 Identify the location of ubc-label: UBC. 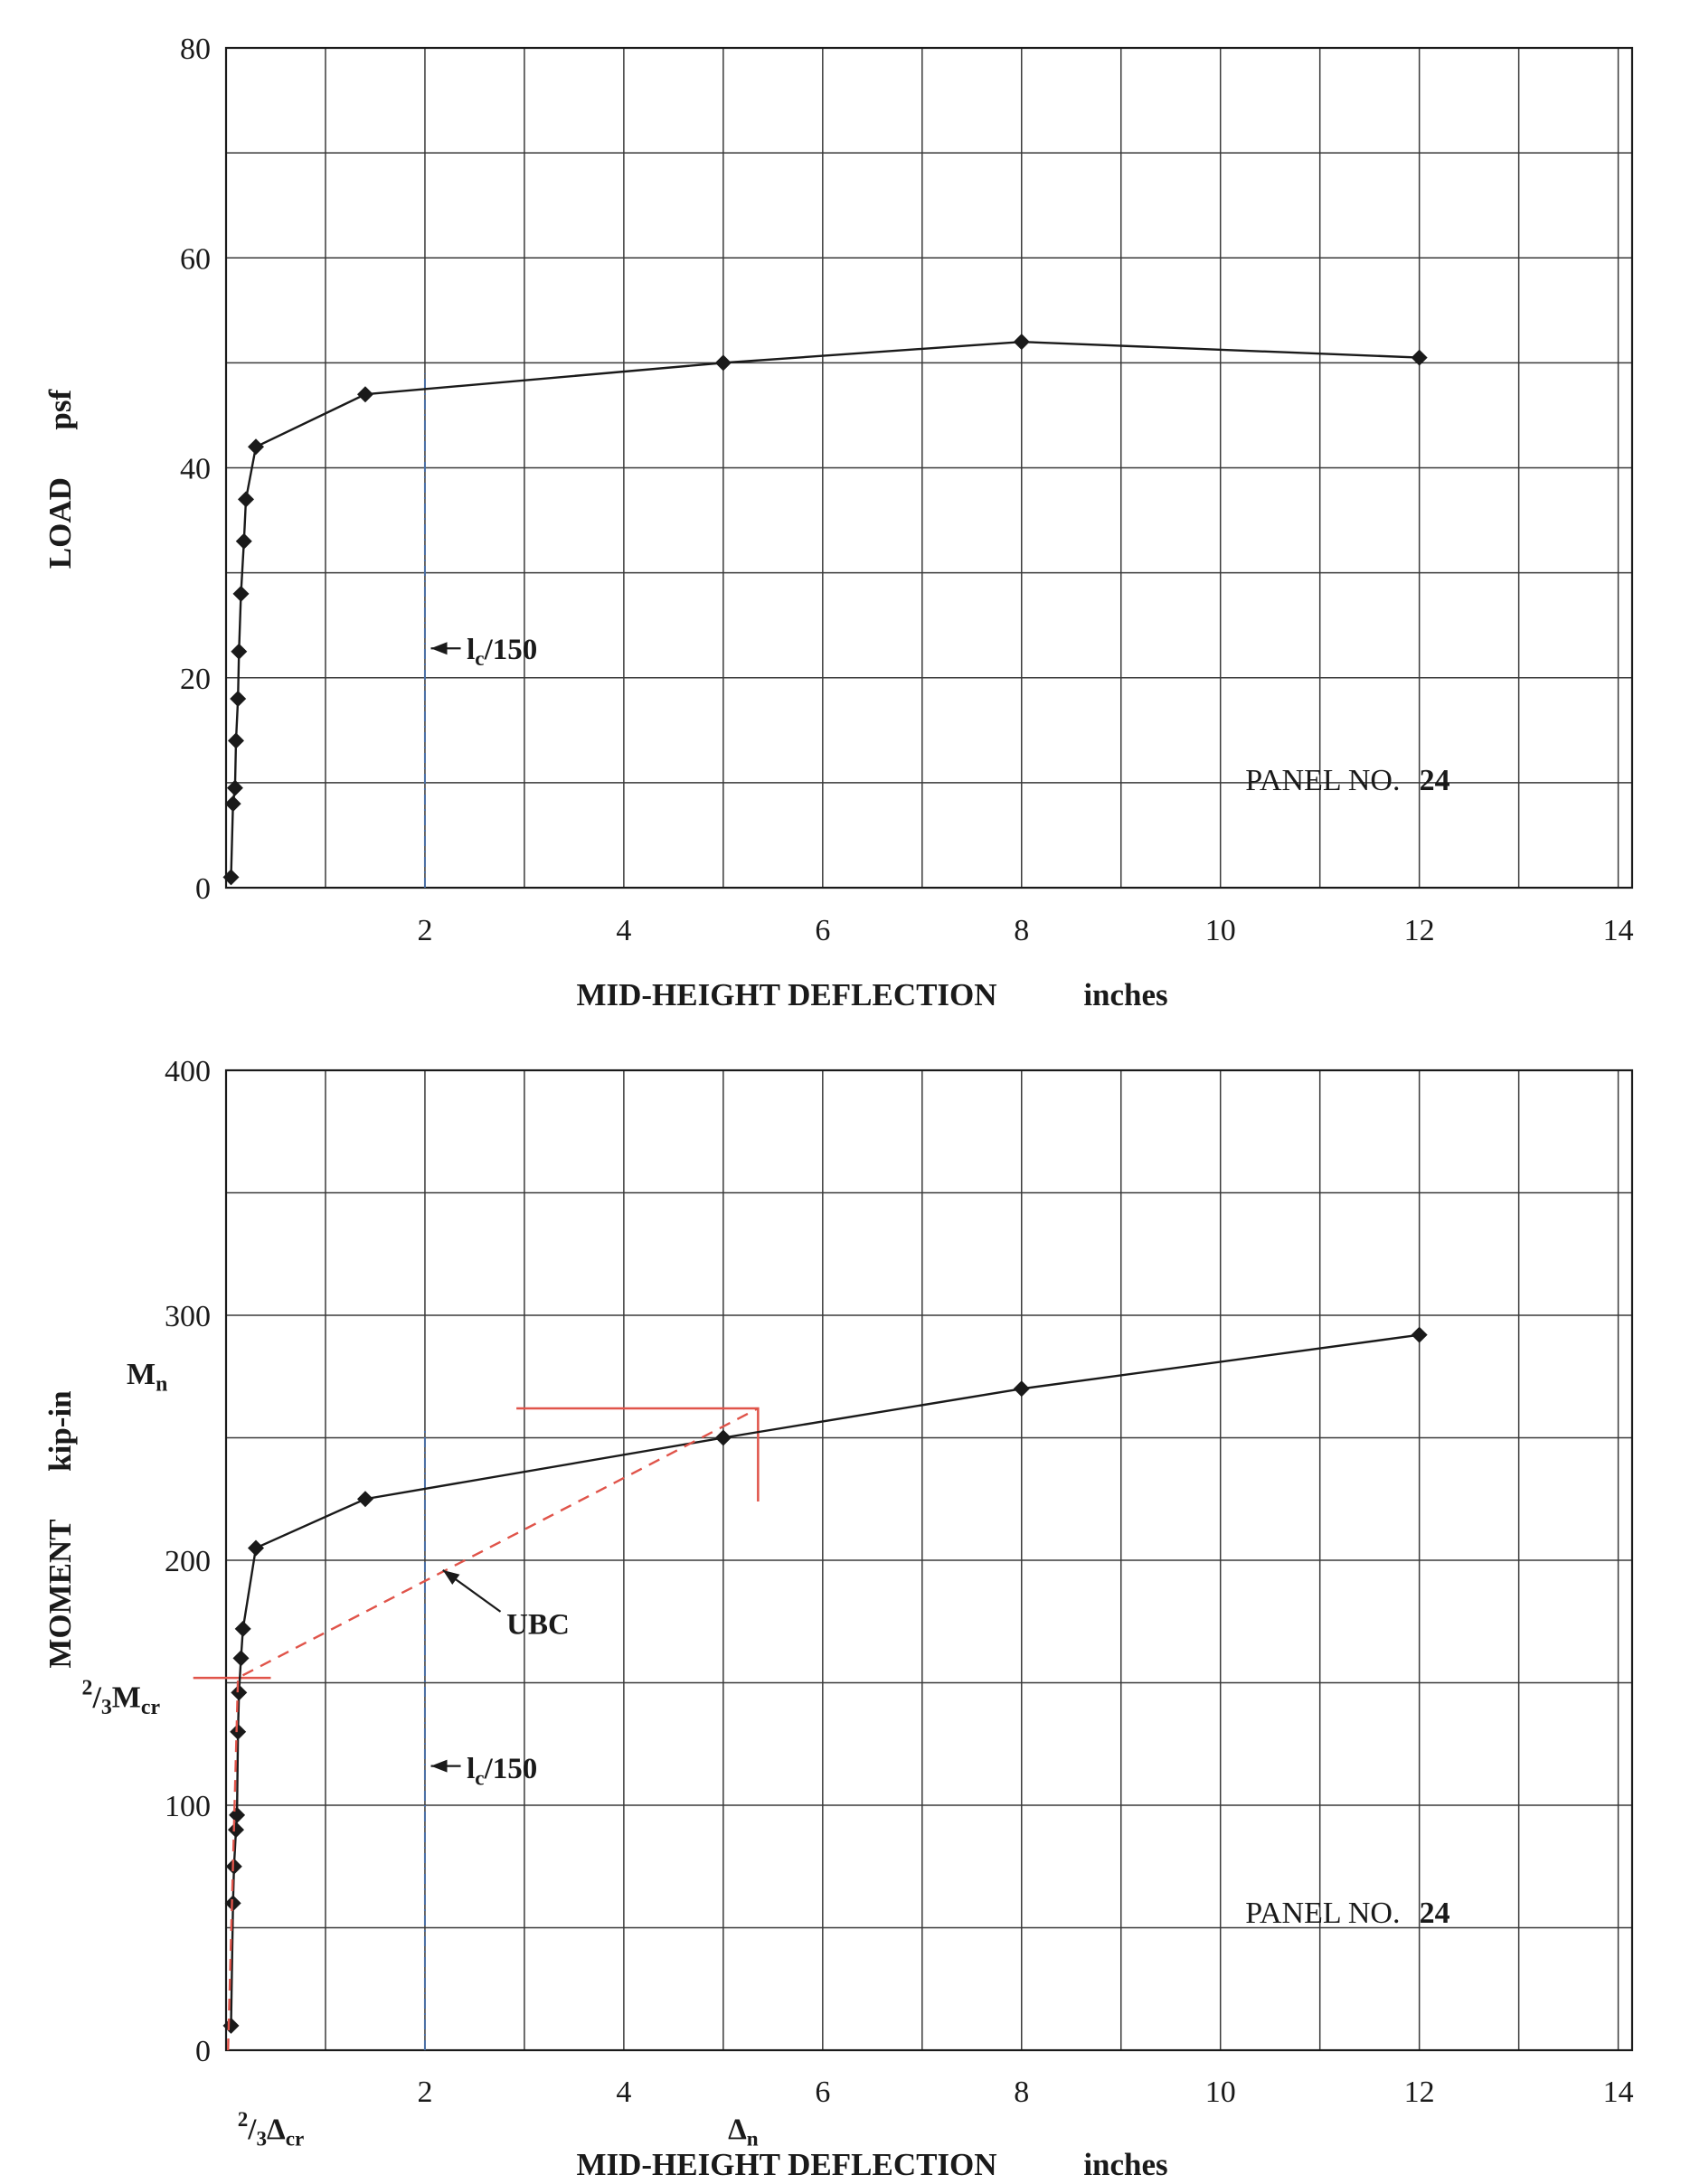
(538, 1624).